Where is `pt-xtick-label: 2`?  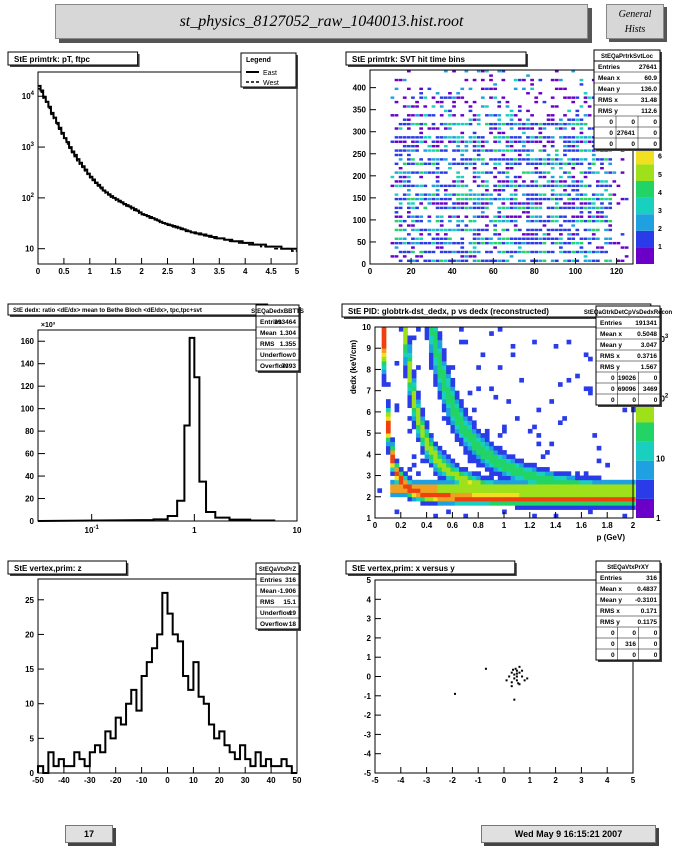 pt-xtick-label: 2 is located at coordinates (141, 271).